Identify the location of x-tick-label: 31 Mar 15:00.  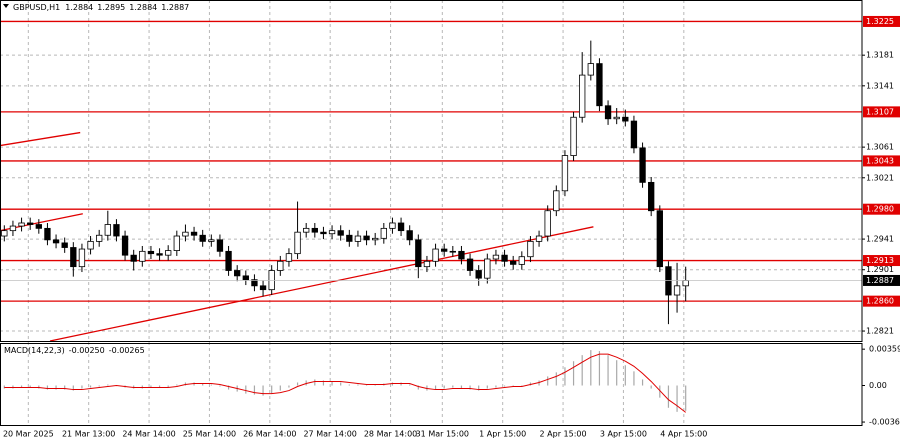
(442, 434).